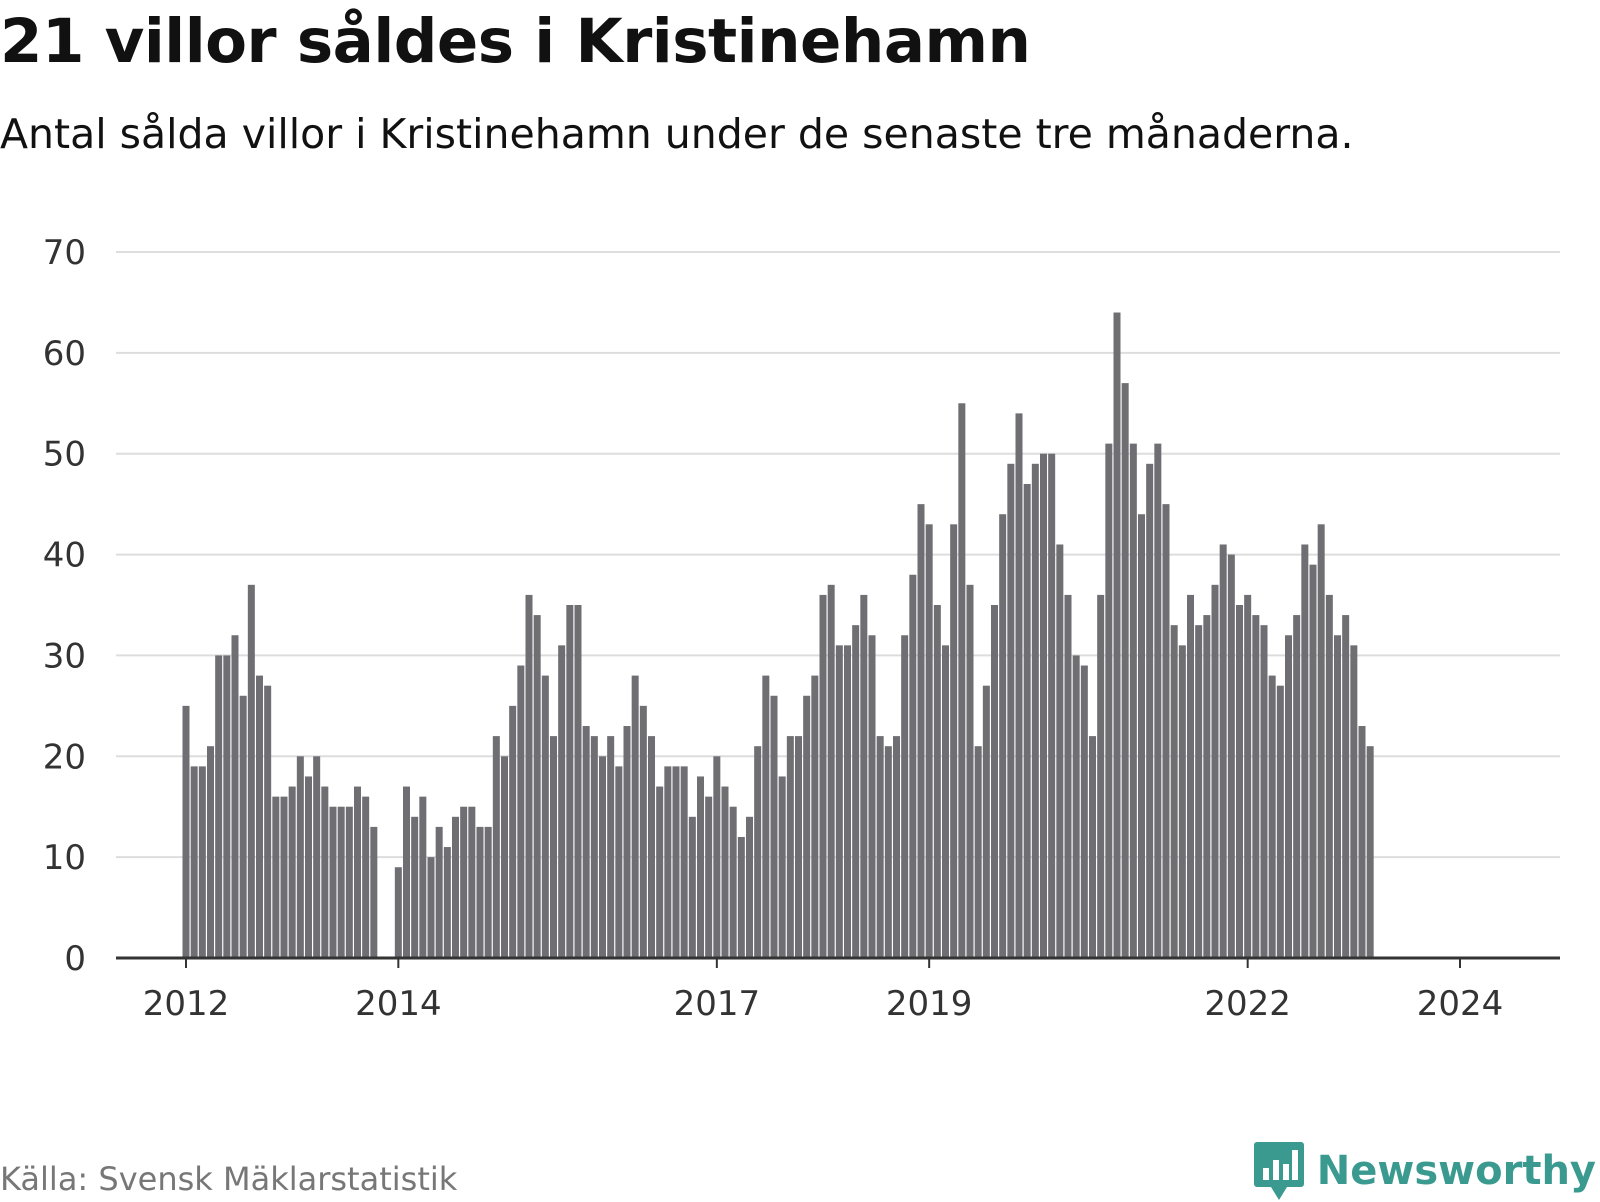 Image resolution: width=1600 pixels, height=1202 pixels. Describe the element at coordinates (64, 656) in the screenshot. I see `y-tick-label: 30` at that location.